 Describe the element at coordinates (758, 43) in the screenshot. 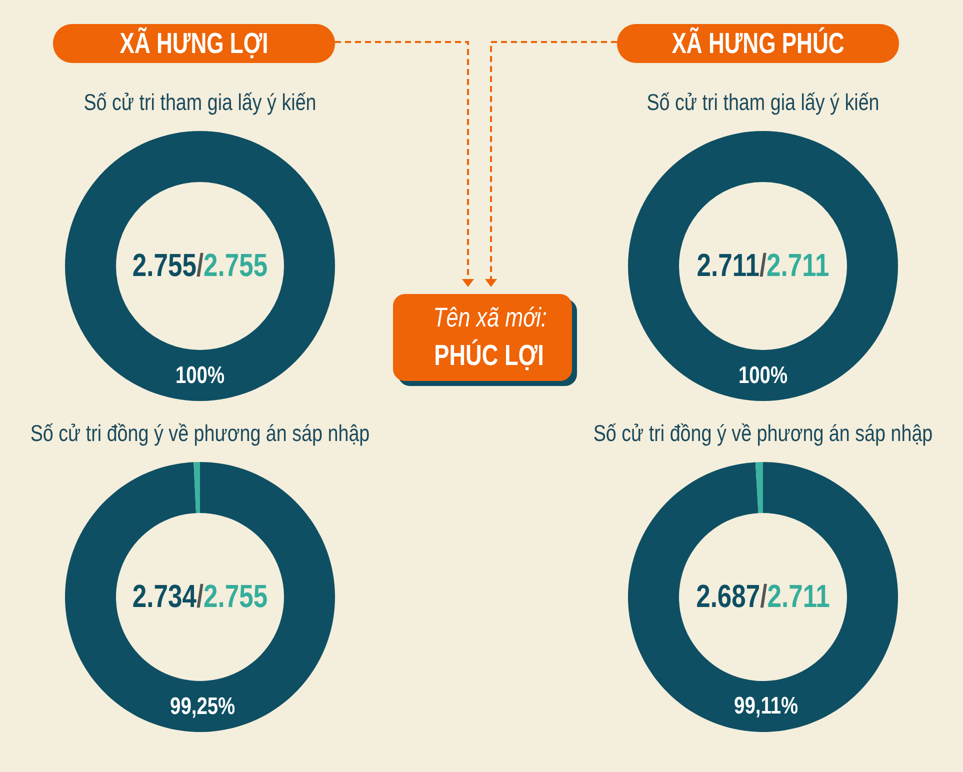

I see `text: XÃ HƯNG PHÚC` at that location.